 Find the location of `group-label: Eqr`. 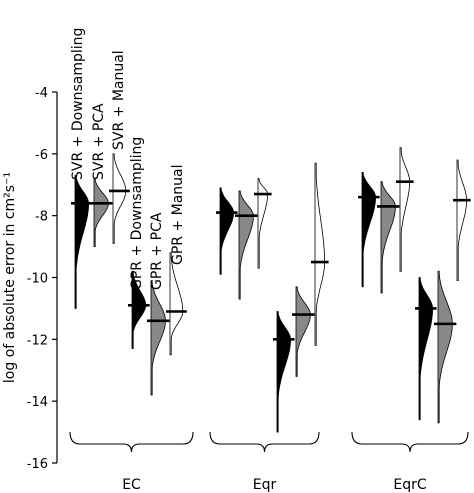

group-label: Eqr is located at coordinates (265, 485).